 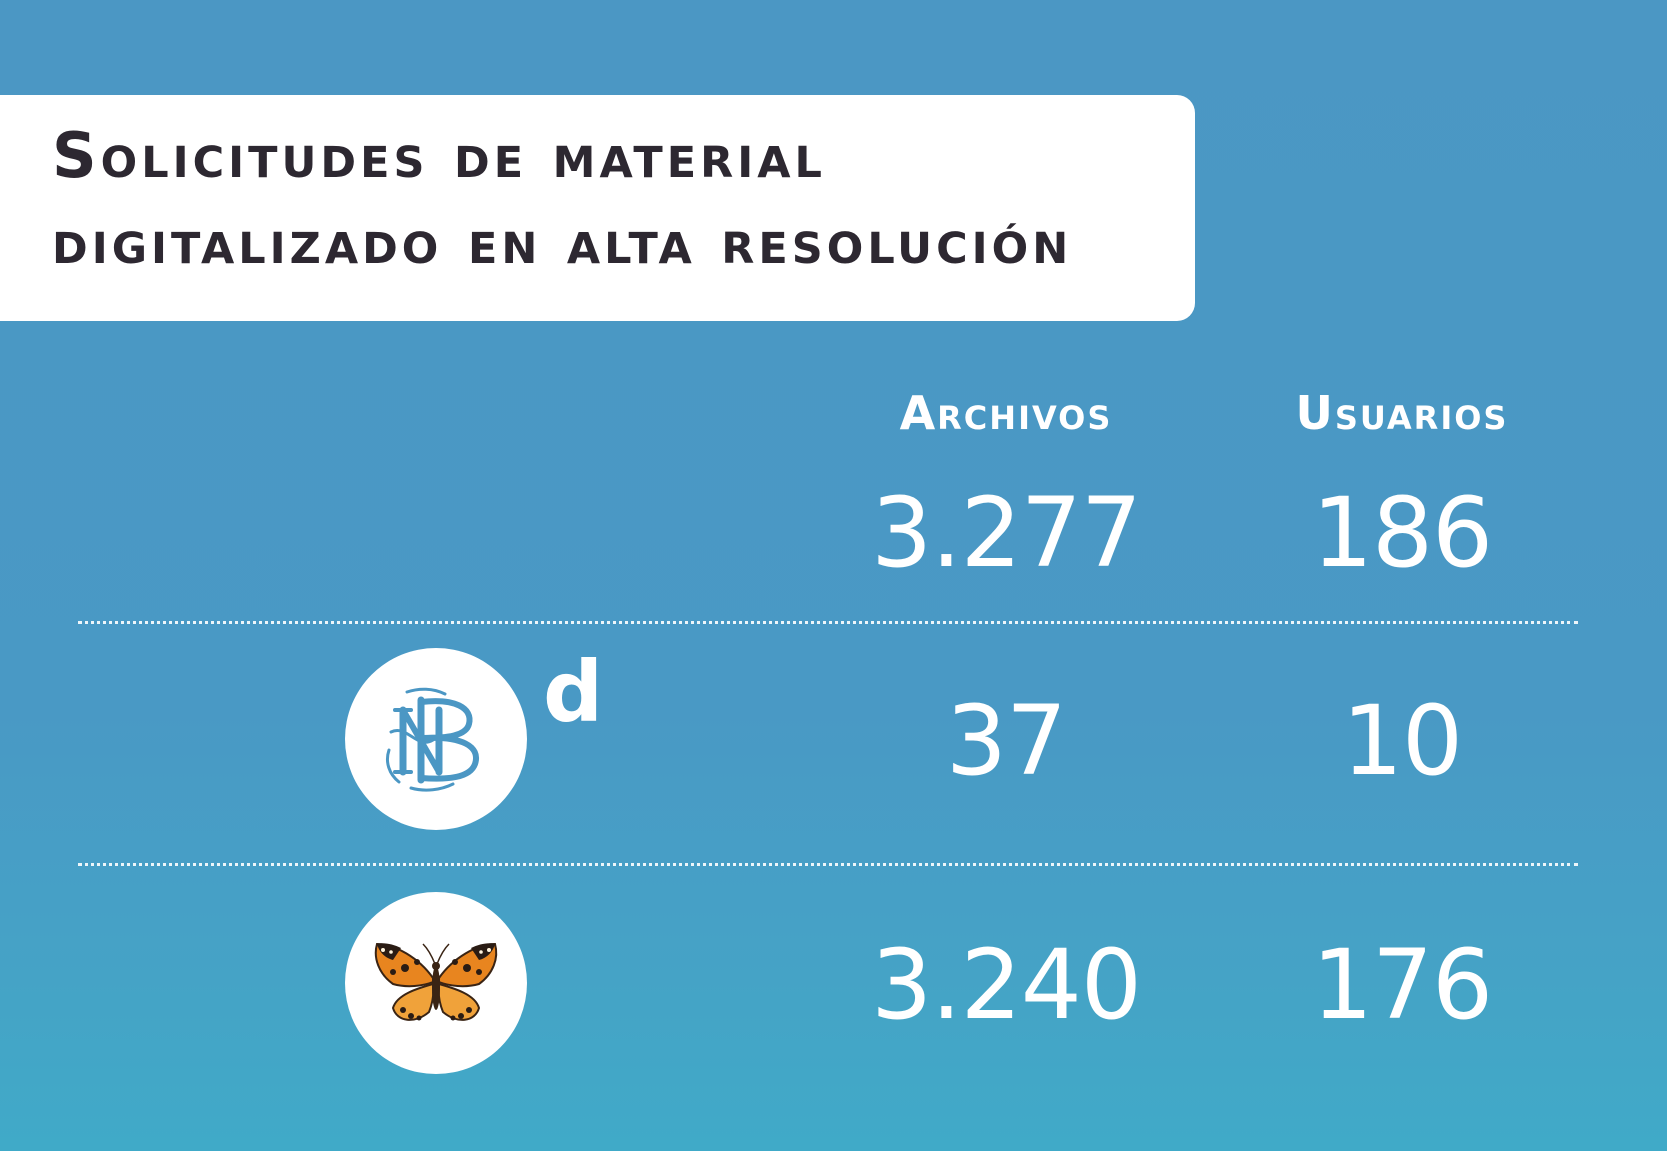 What do you see at coordinates (573, 692) in the screenshot?
I see `bn-digital-suffix: d` at bounding box center [573, 692].